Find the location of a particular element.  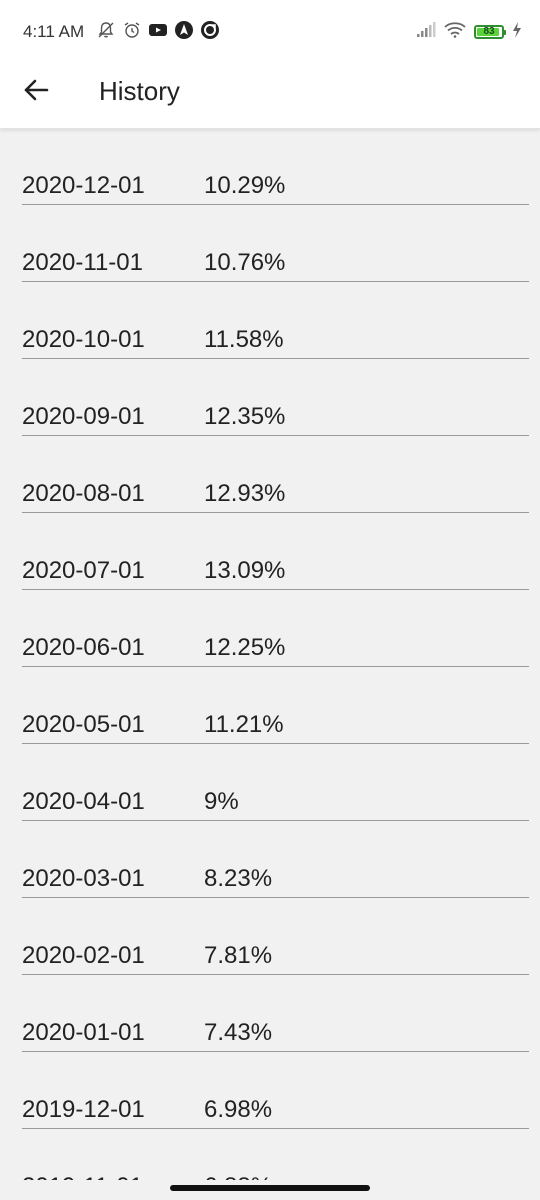

history-row: 2020-03-01 8.23% is located at coordinates (275, 859).